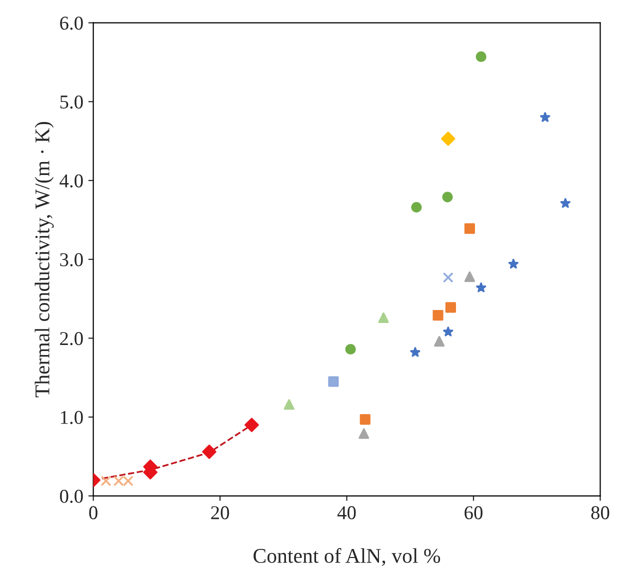 Image resolution: width=622 pixels, height=570 pixels. Describe the element at coordinates (71, 339) in the screenshot. I see `y-tick-label: 2.0` at that location.